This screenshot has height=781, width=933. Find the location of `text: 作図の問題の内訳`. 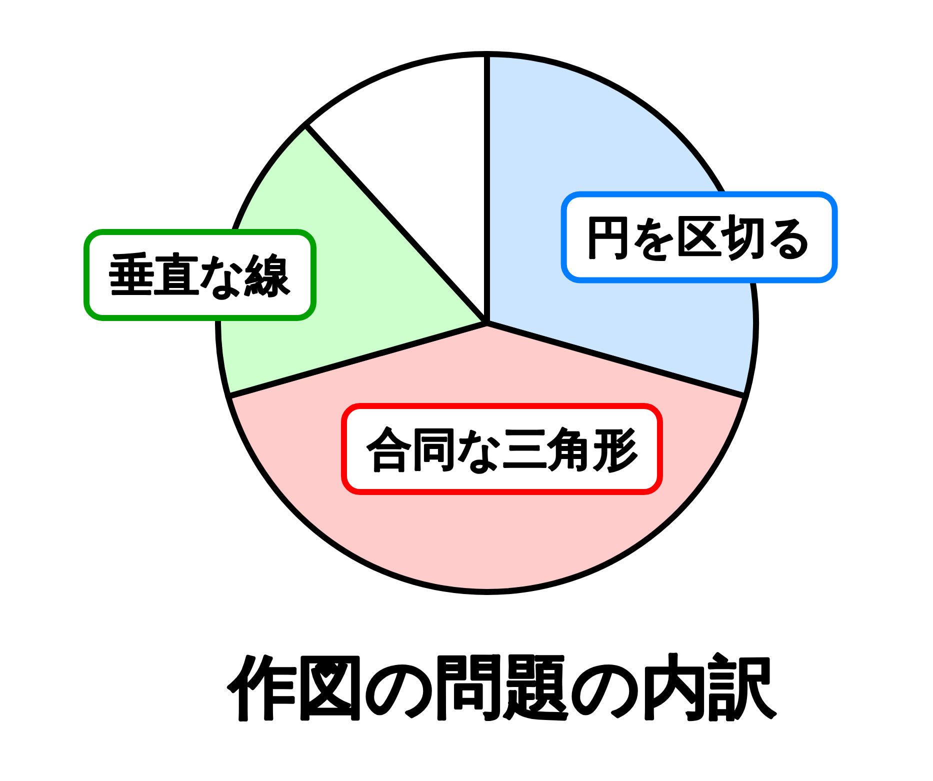

text: 作図の問題の内訳 is located at coordinates (502, 688).